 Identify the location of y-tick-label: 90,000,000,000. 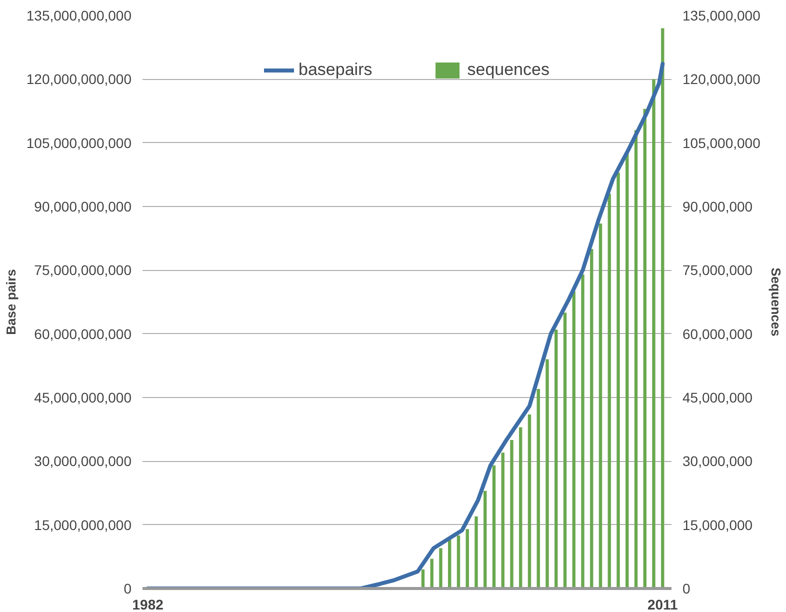
(83, 206).